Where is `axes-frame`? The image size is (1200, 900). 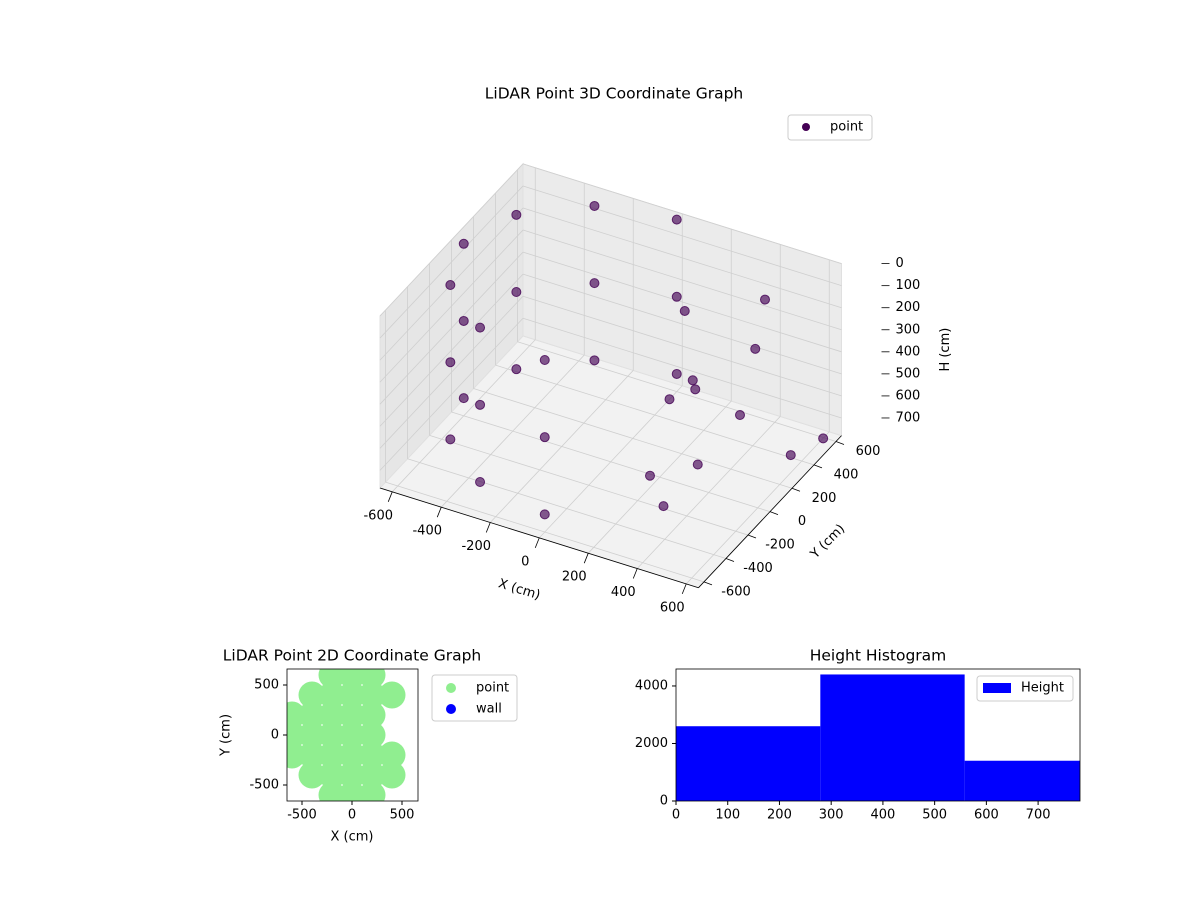
axes-frame is located at coordinates (878, 735).